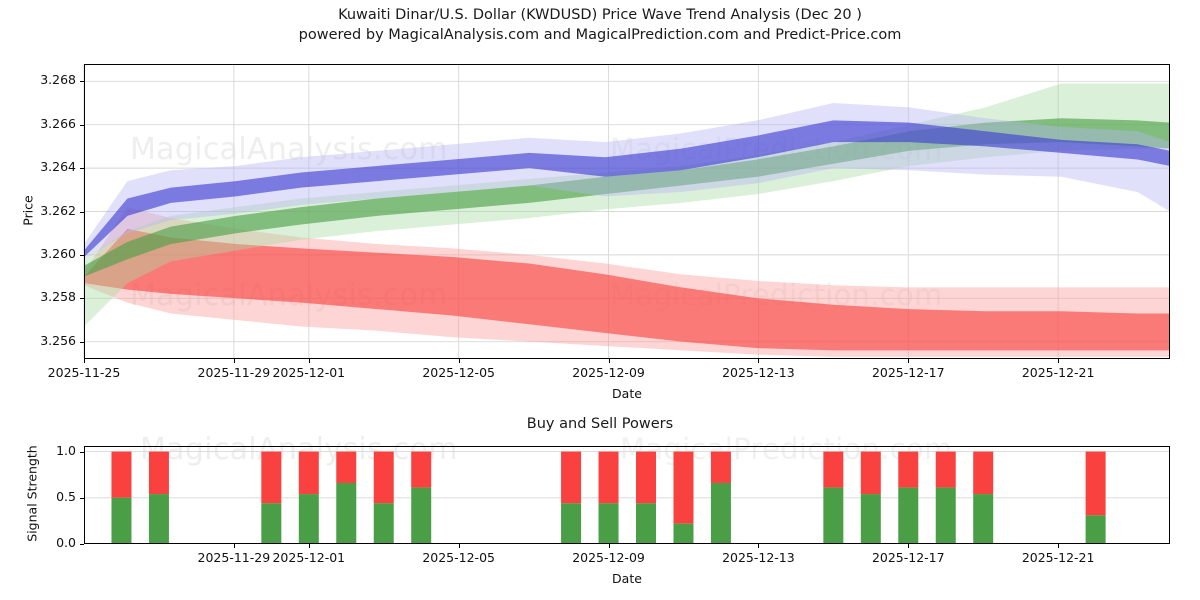 The image size is (1200, 600). I want to click on signal-x-tick-label: 2025-12-05, so click(458, 557).